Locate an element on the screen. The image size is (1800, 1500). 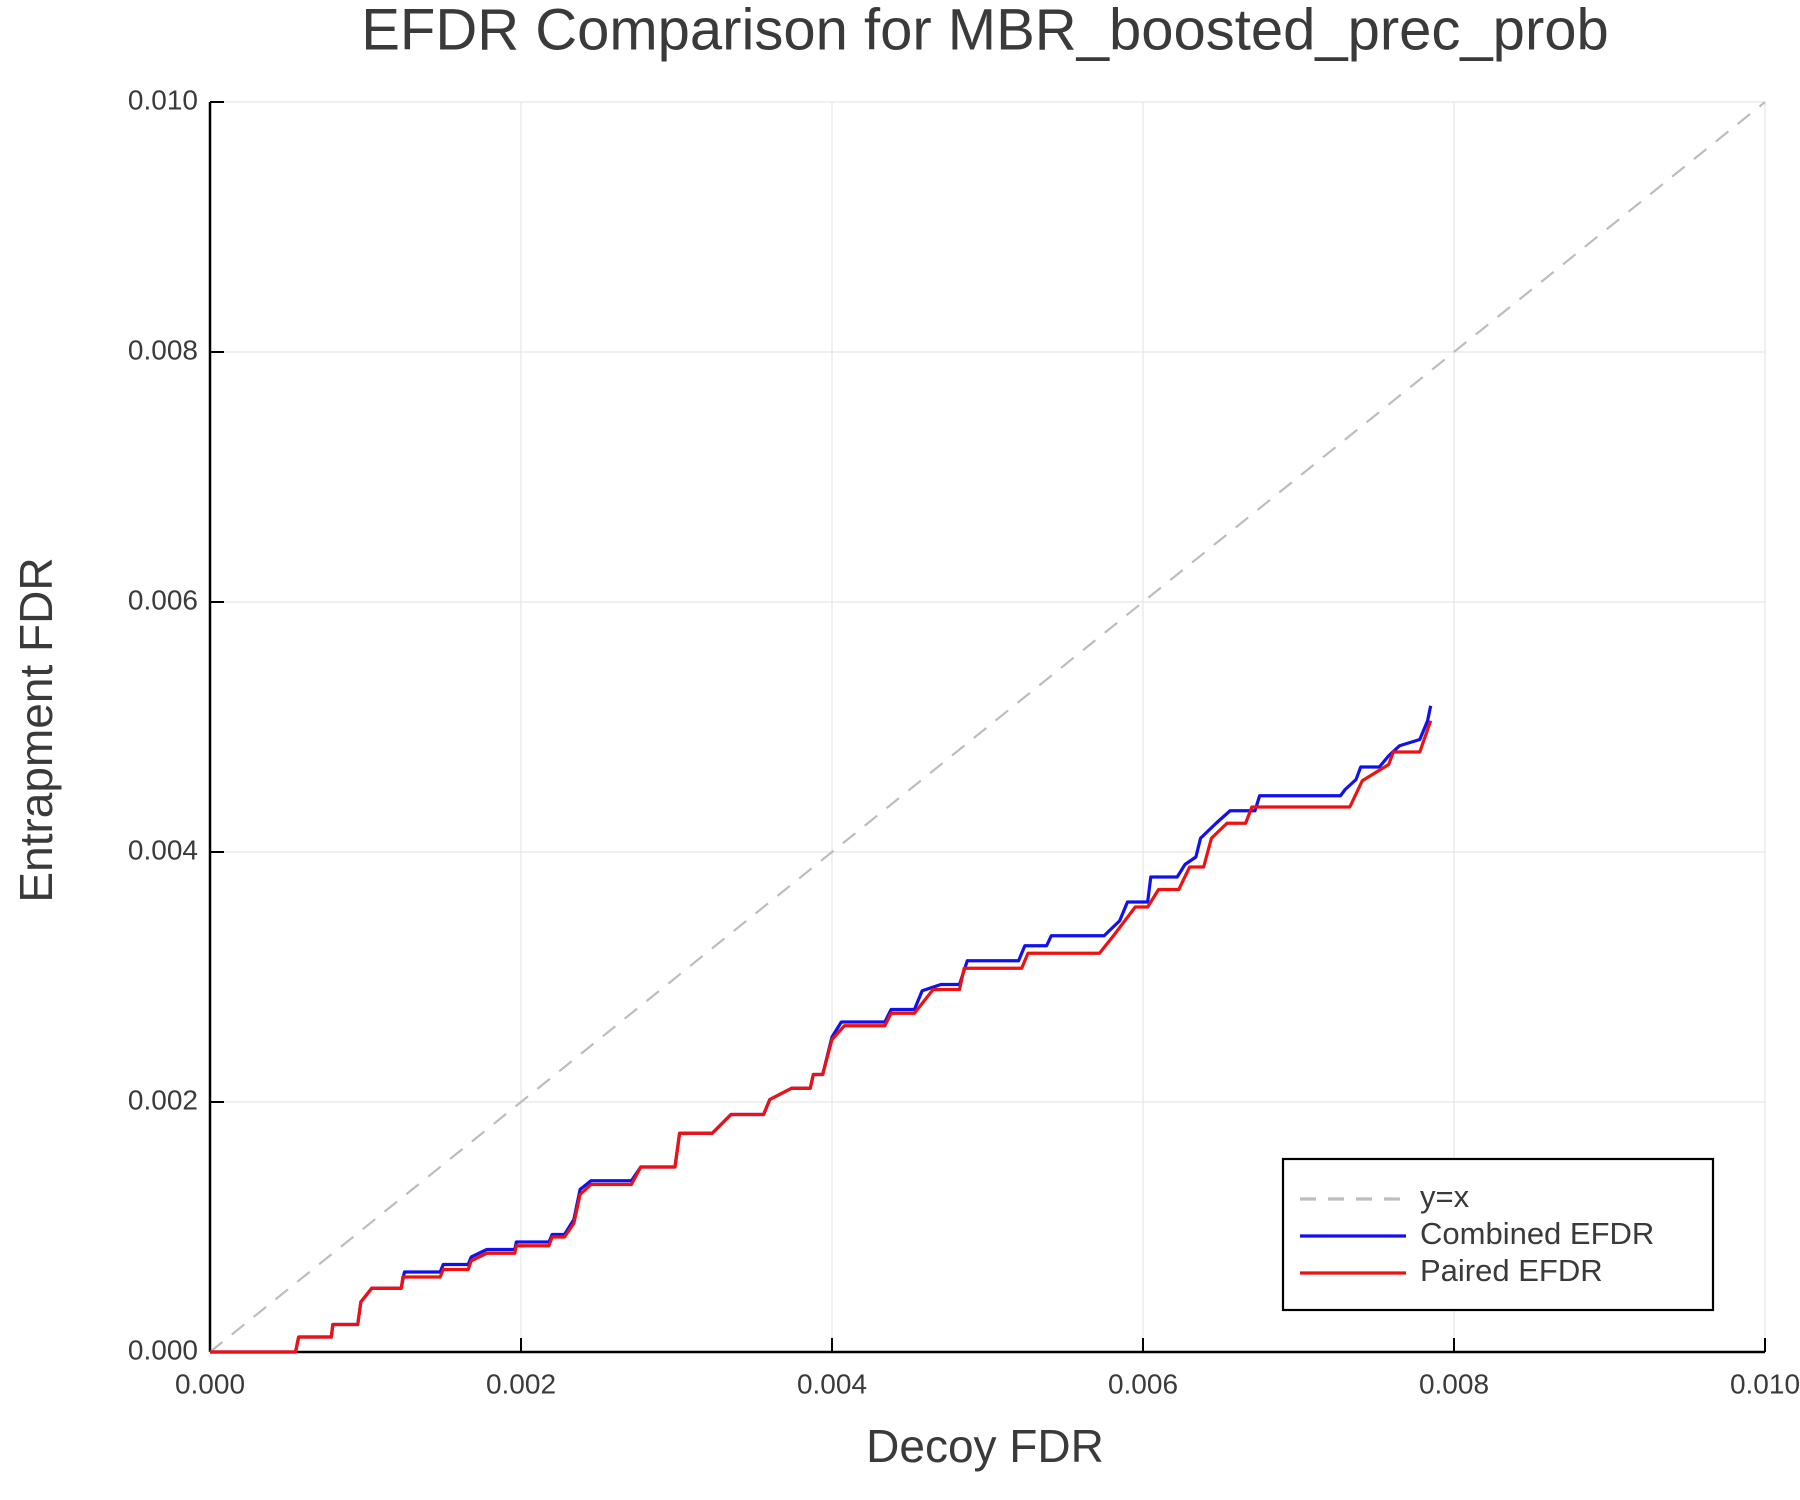
legend-label: Combined EFDR is located at coordinates (1537, 1233).